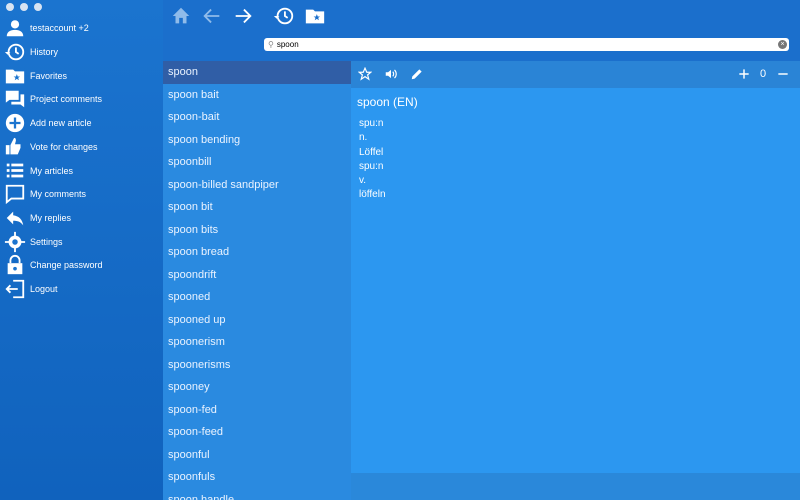  Describe the element at coordinates (44, 52) in the screenshot. I see `sidebar-item-label: History` at that location.